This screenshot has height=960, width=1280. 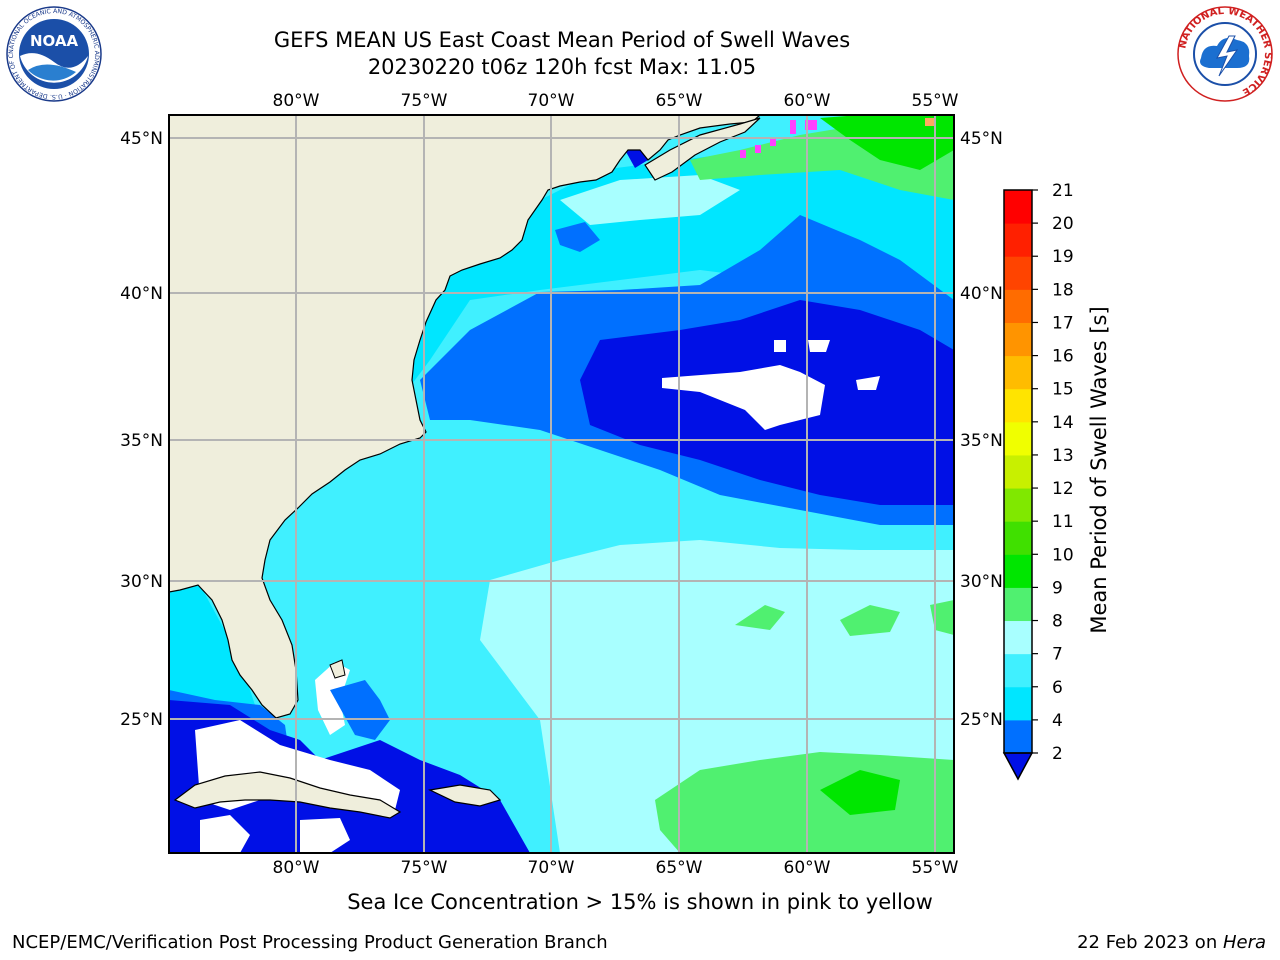 I want to click on footer-date-text: 22 Feb 2023 on, so click(x=1150, y=942).